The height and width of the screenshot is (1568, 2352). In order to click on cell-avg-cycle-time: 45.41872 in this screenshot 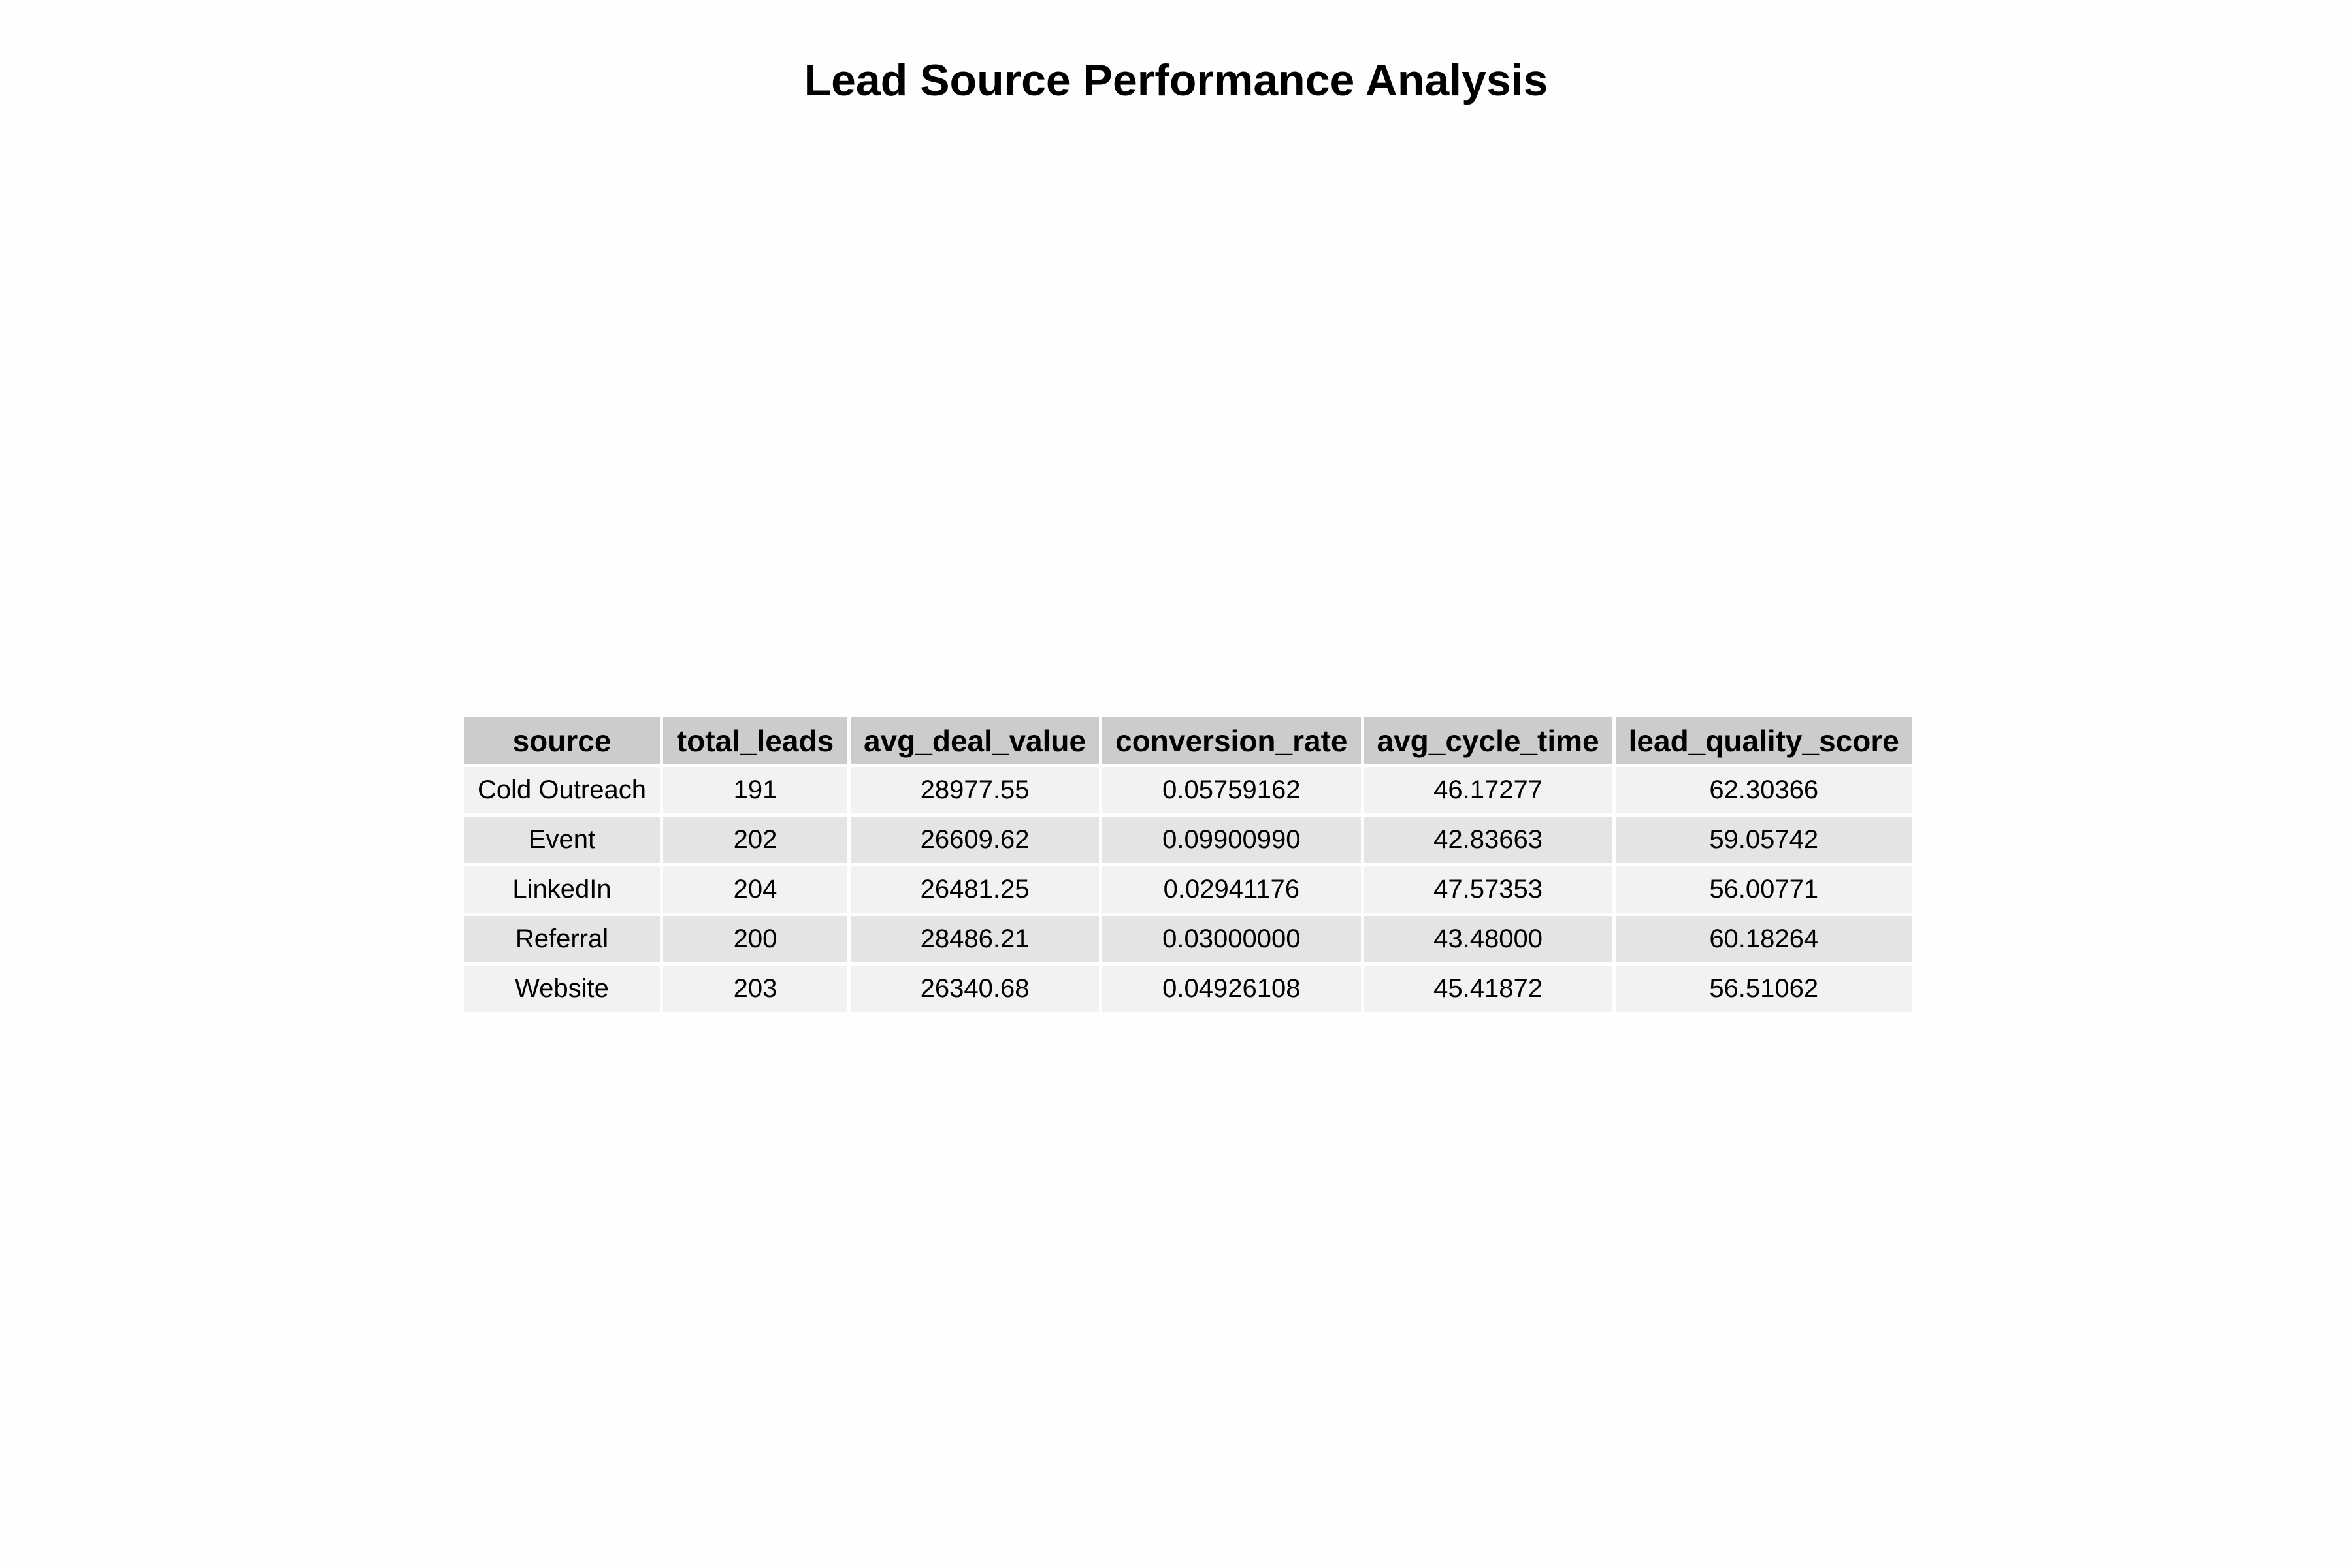, I will do `click(1488, 989)`.